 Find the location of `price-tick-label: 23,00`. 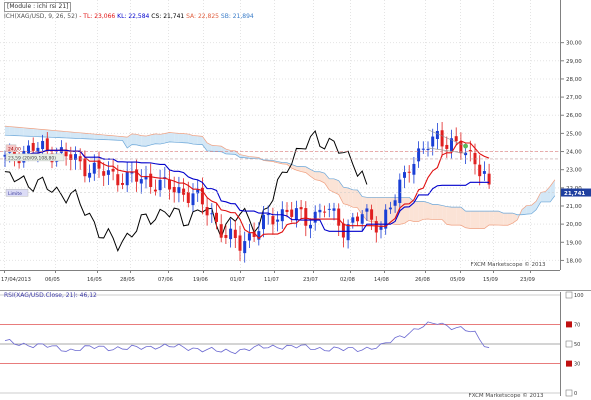

price-tick-label: 23,00 is located at coordinates (574, 171).